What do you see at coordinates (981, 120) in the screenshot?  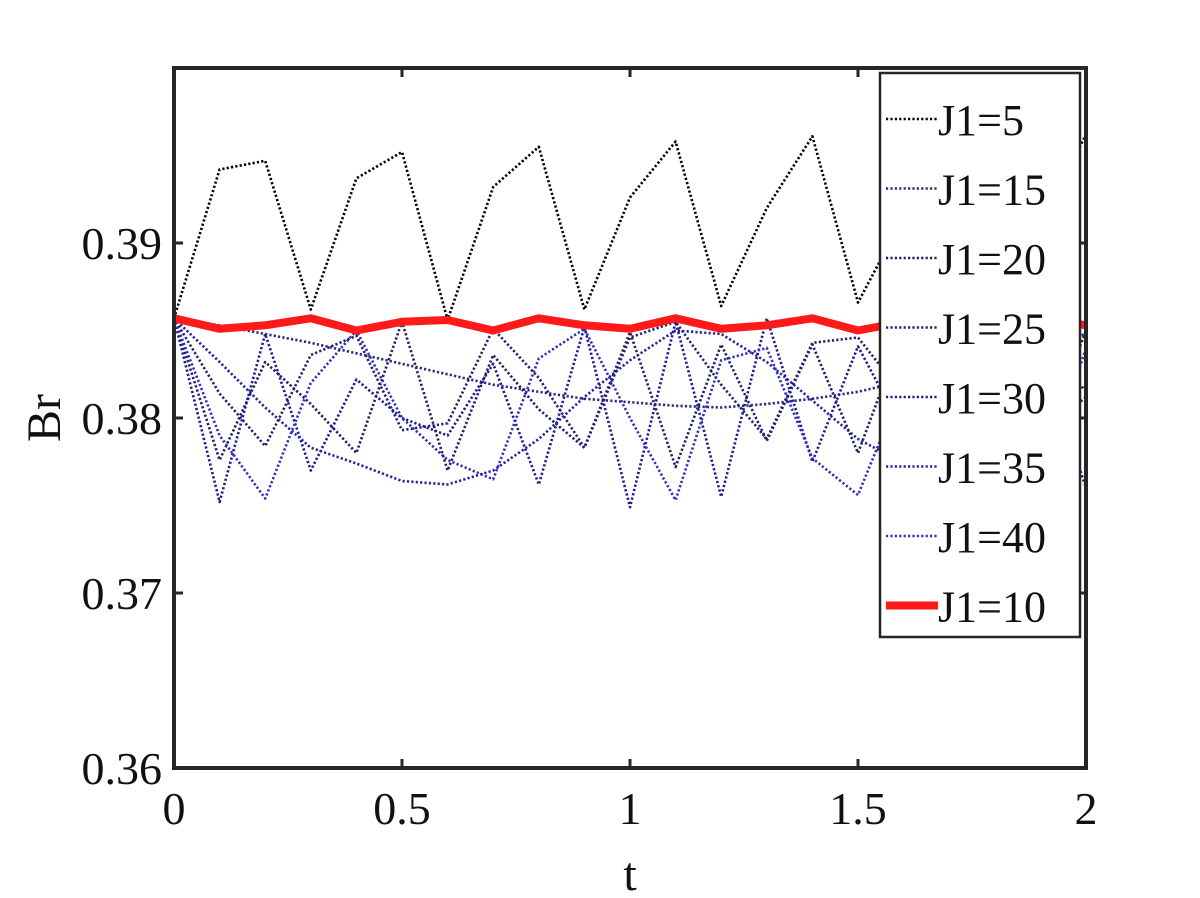 I see `legend-label: J1=5` at bounding box center [981, 120].